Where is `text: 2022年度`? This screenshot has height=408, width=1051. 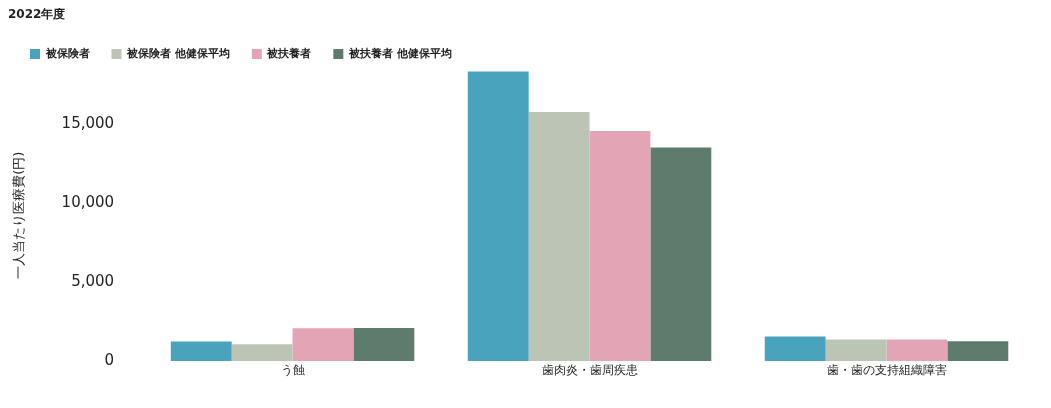
text: 2022年度 is located at coordinates (37, 14).